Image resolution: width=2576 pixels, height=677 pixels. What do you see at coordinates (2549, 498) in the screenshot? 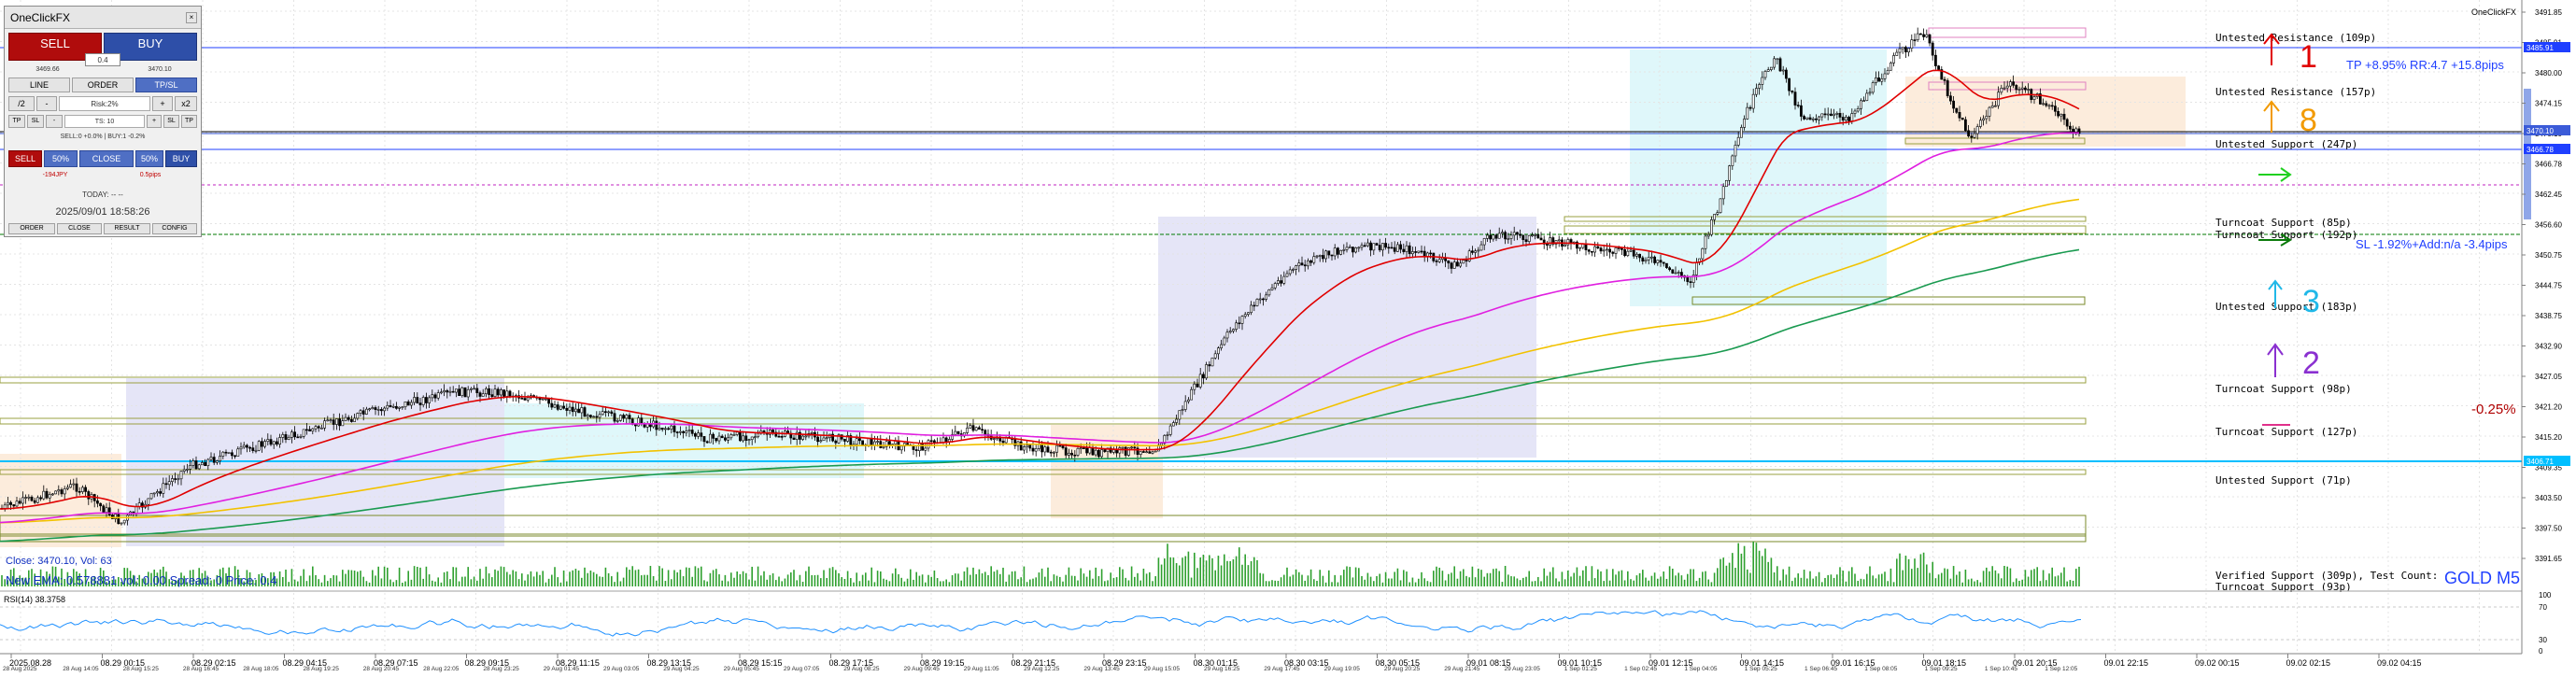
I see `price-tick-label: 3403.50` at bounding box center [2549, 498].